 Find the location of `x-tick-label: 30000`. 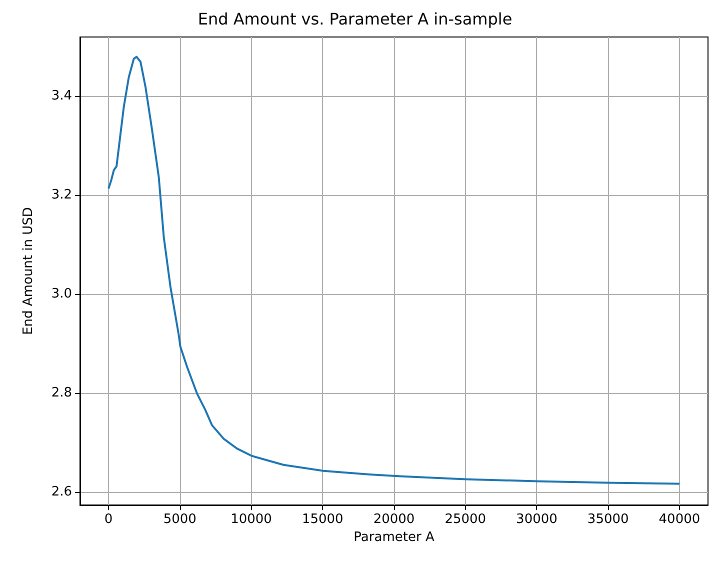

x-tick-label: 30000 is located at coordinates (537, 519).